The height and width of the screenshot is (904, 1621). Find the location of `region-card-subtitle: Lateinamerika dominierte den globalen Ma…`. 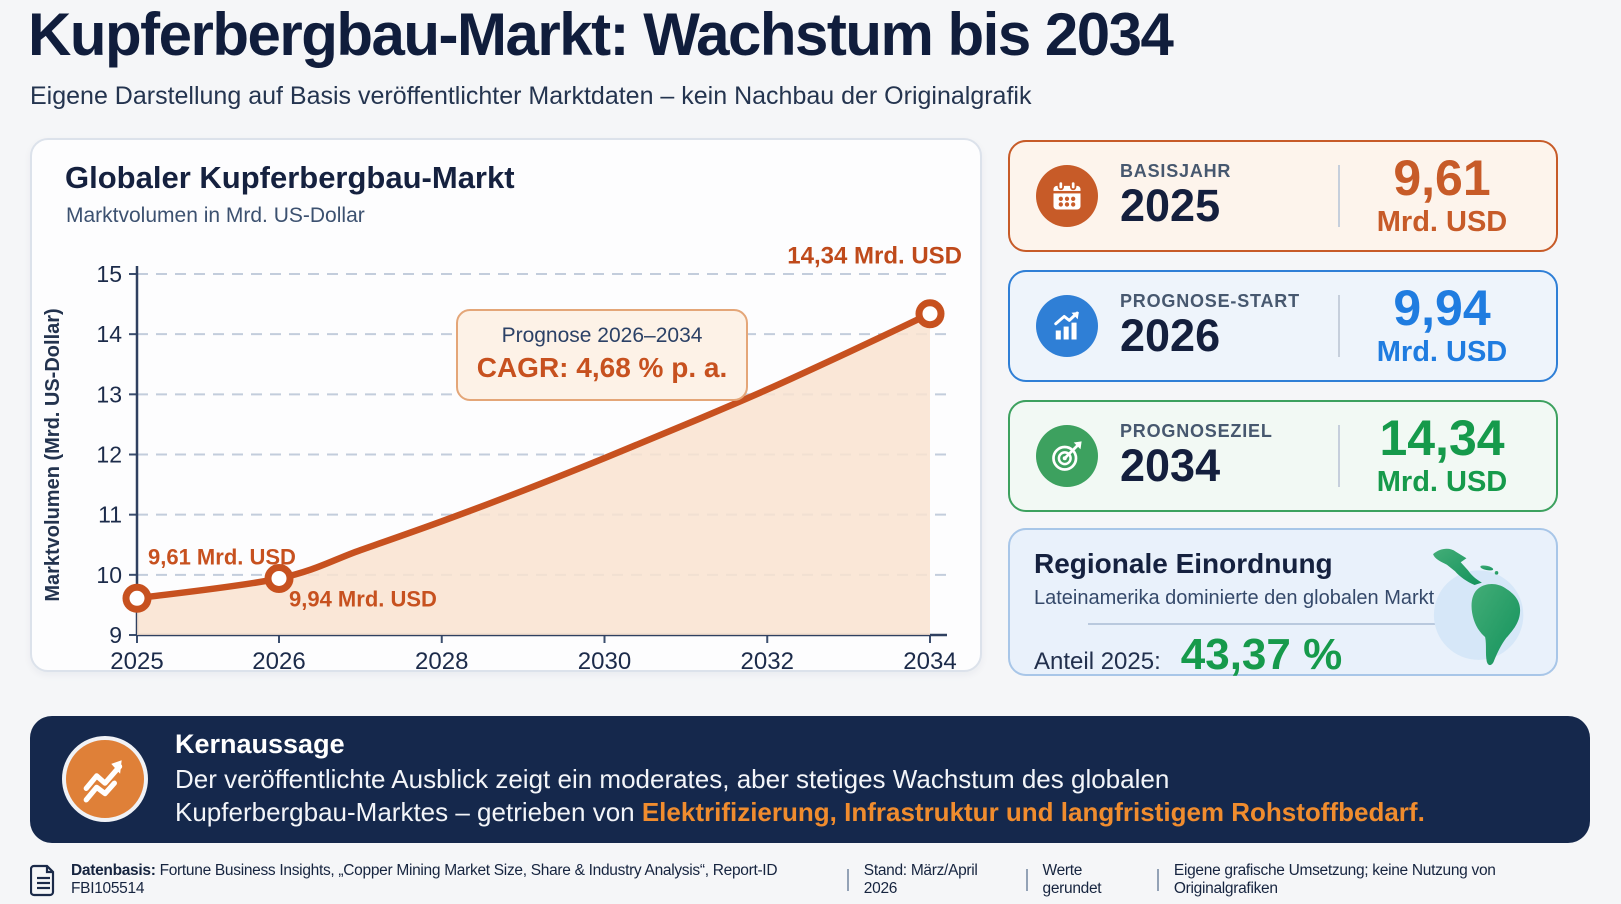

region-card-subtitle: Lateinamerika dominierte den globalen Ma… is located at coordinates (1237, 598).